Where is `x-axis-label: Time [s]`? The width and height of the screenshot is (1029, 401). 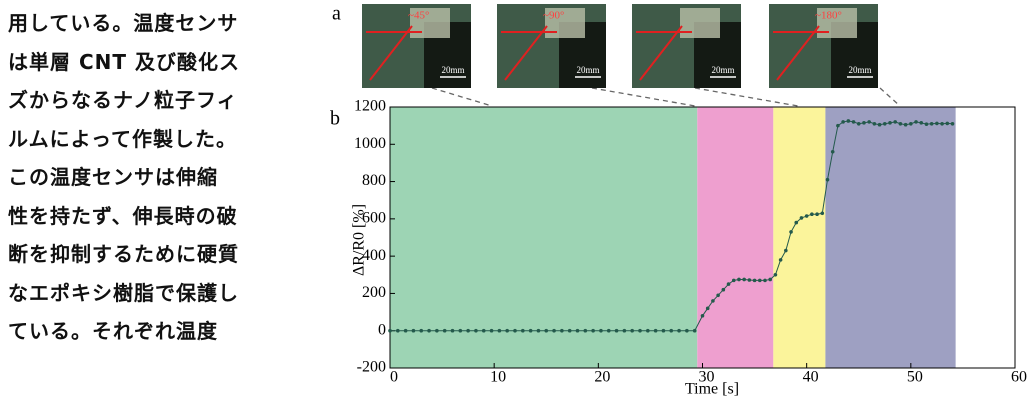 x-axis-label: Time [s] is located at coordinates (712, 389).